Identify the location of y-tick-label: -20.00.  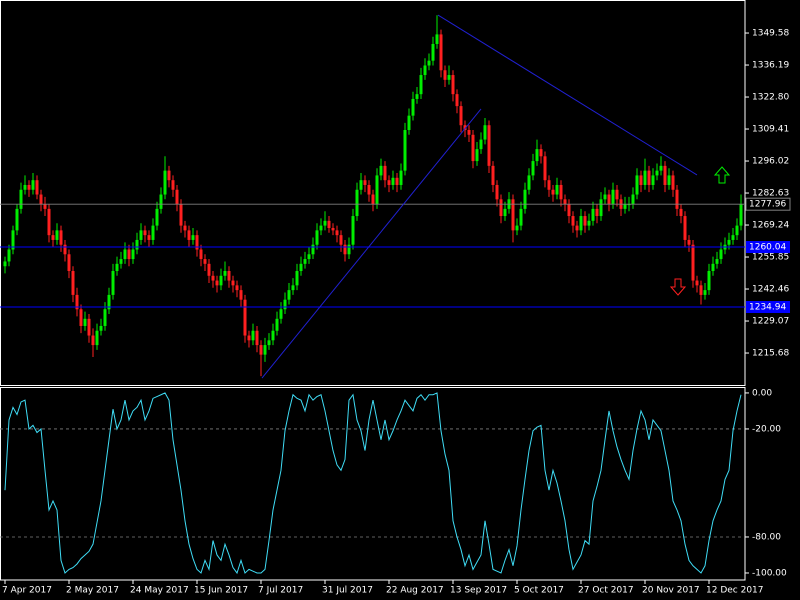
(766, 429).